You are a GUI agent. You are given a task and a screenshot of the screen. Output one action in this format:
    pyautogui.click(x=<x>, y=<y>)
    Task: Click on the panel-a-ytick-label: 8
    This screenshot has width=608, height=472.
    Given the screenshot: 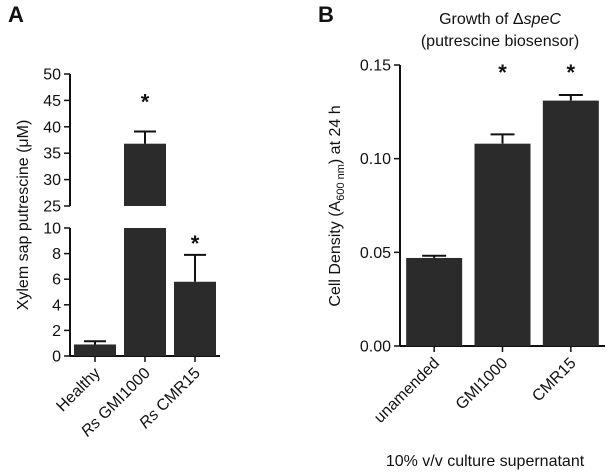 What is the action you would take?
    pyautogui.click(x=56, y=254)
    